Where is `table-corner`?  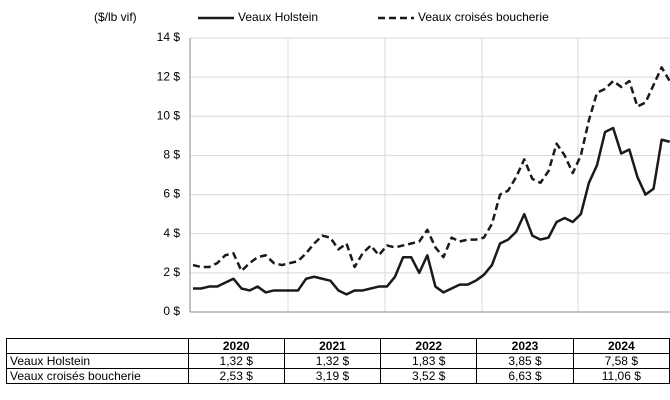 table-corner is located at coordinates (97, 346).